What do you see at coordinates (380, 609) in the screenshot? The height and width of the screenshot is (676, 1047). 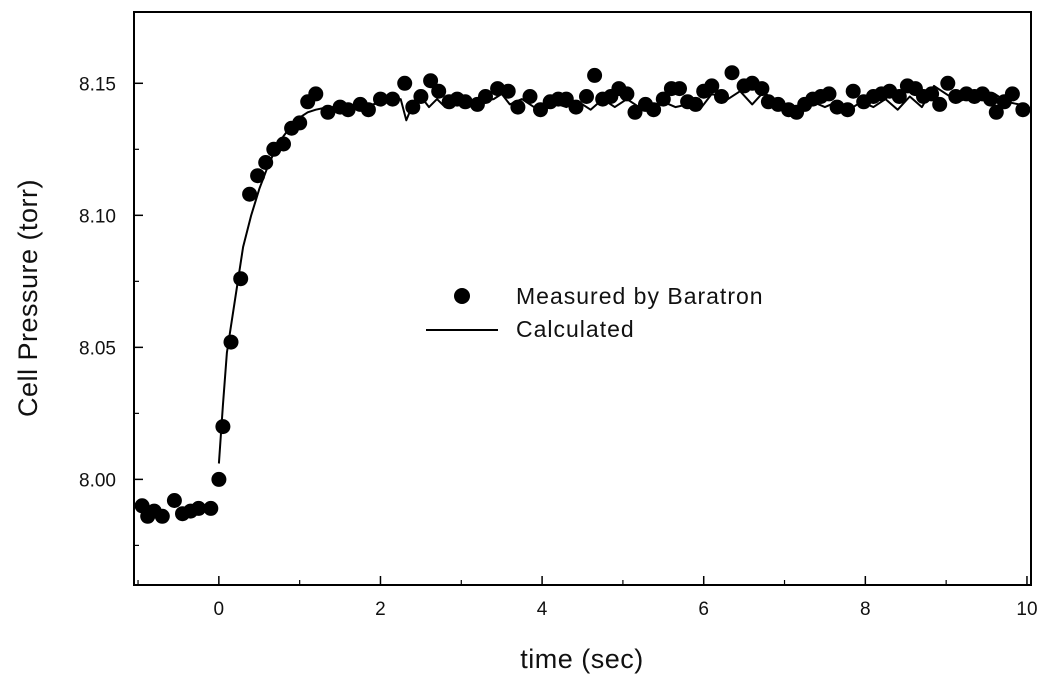 I see `x-tick-label: 2` at bounding box center [380, 609].